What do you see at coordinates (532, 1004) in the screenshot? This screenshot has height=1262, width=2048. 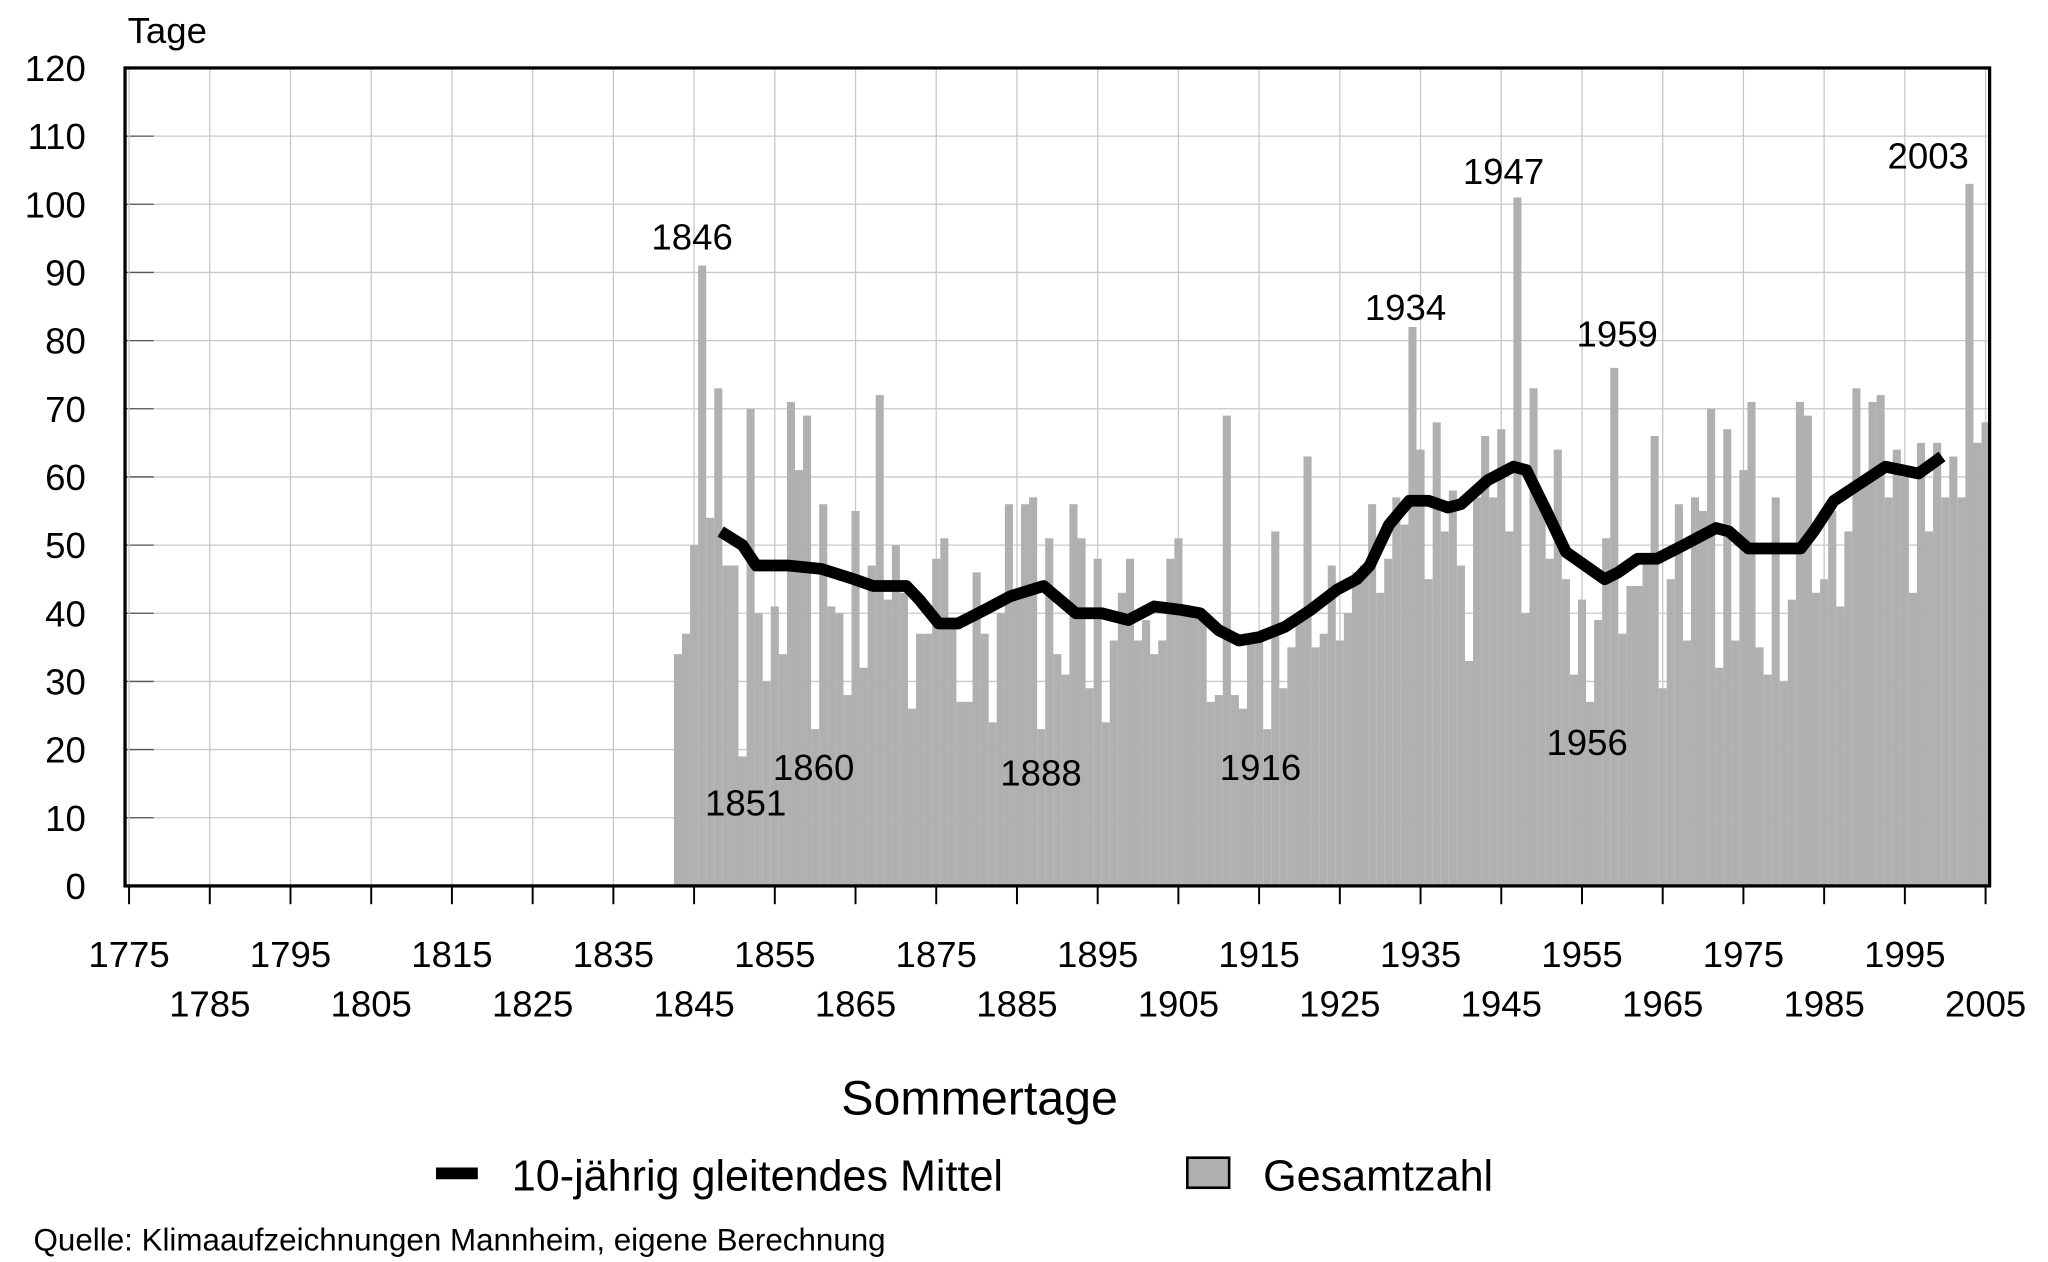 I see `x-tick-label: 1825` at bounding box center [532, 1004].